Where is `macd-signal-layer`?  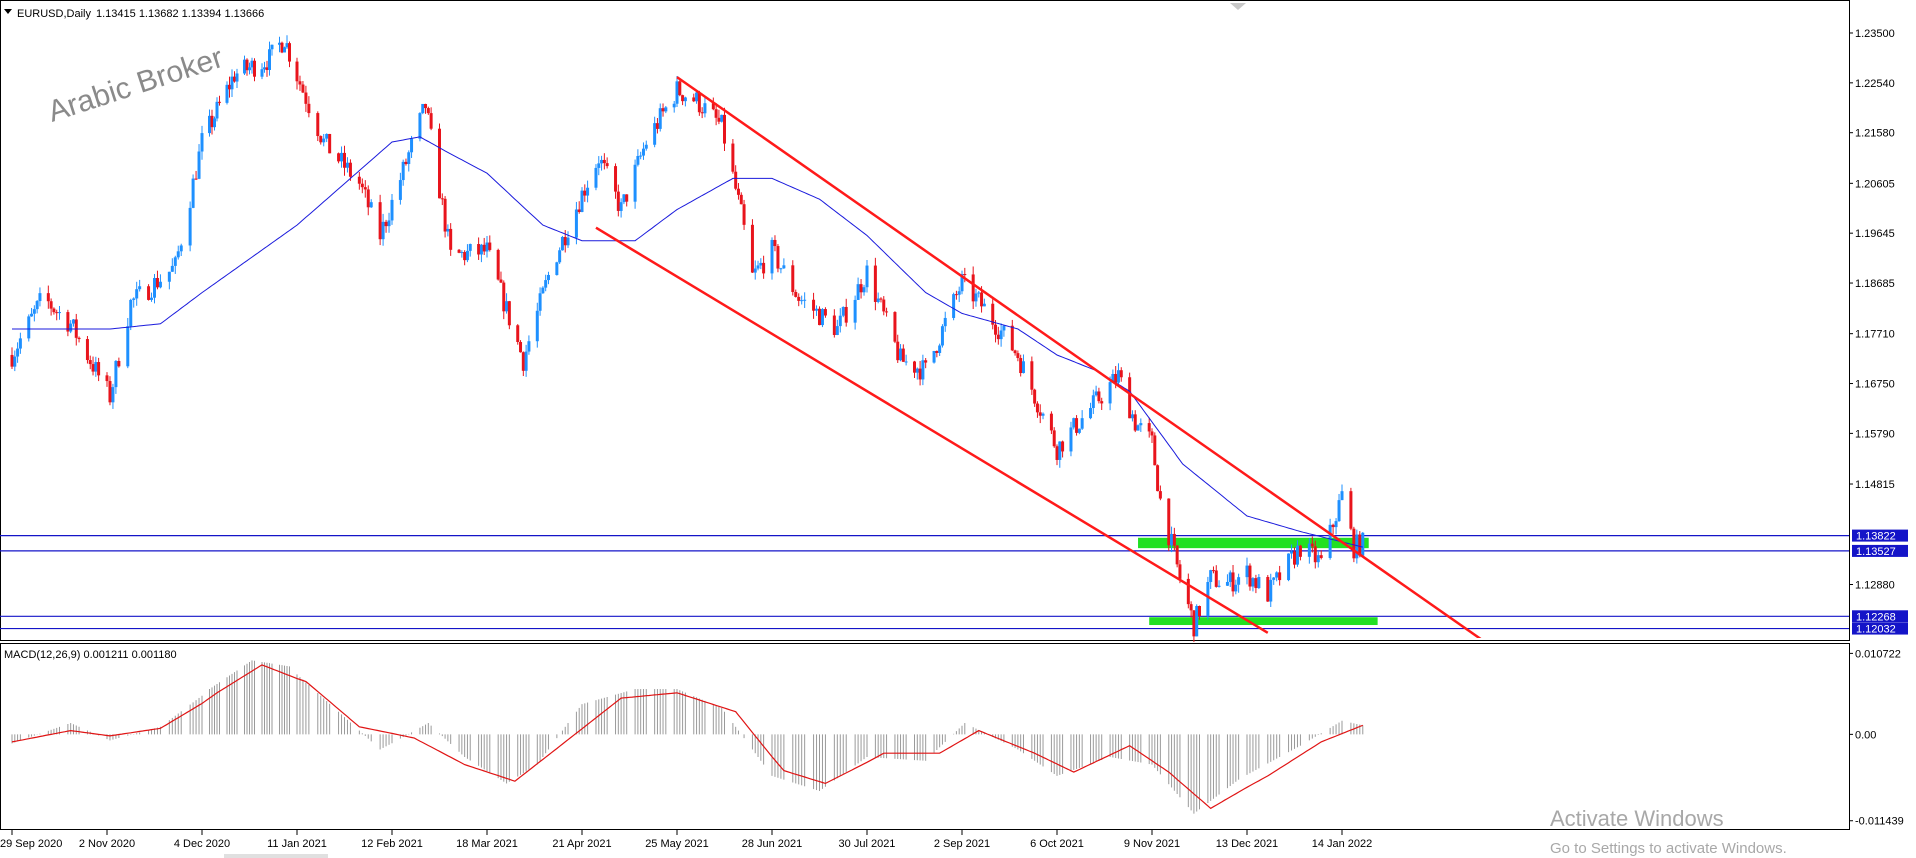 macd-signal-layer is located at coordinates (687, 737).